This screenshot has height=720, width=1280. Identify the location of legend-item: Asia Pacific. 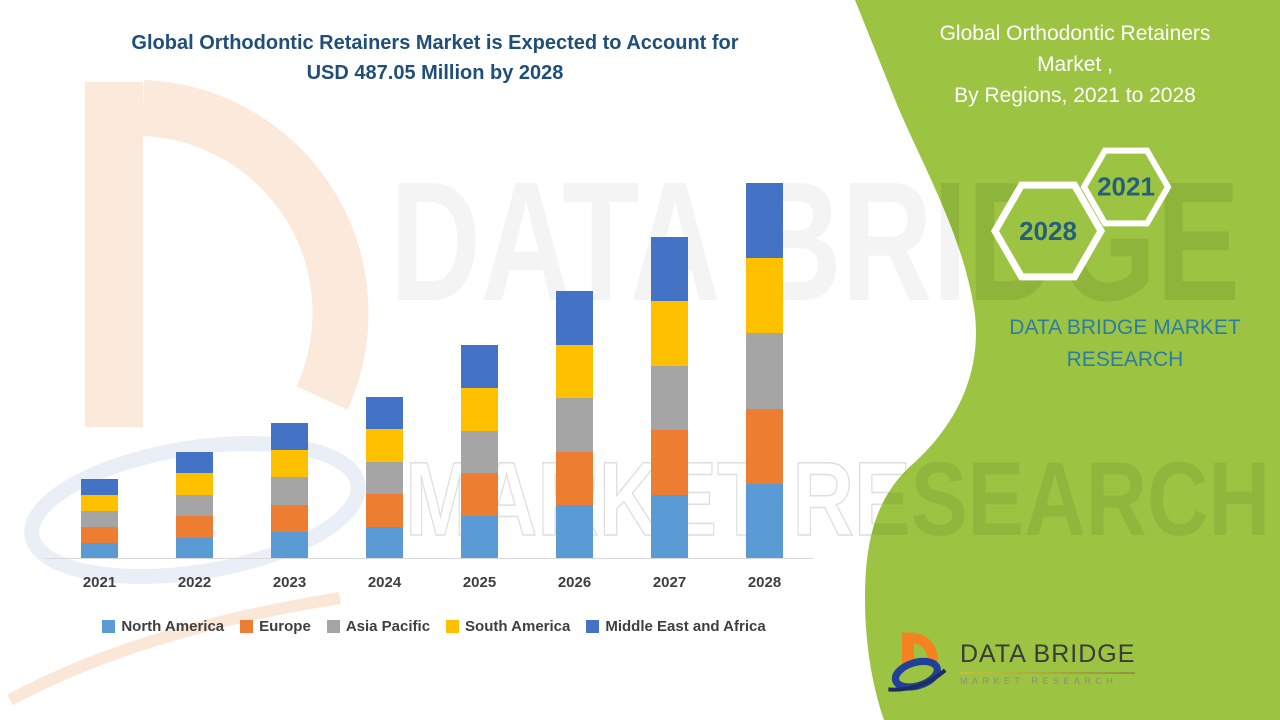
(378, 626).